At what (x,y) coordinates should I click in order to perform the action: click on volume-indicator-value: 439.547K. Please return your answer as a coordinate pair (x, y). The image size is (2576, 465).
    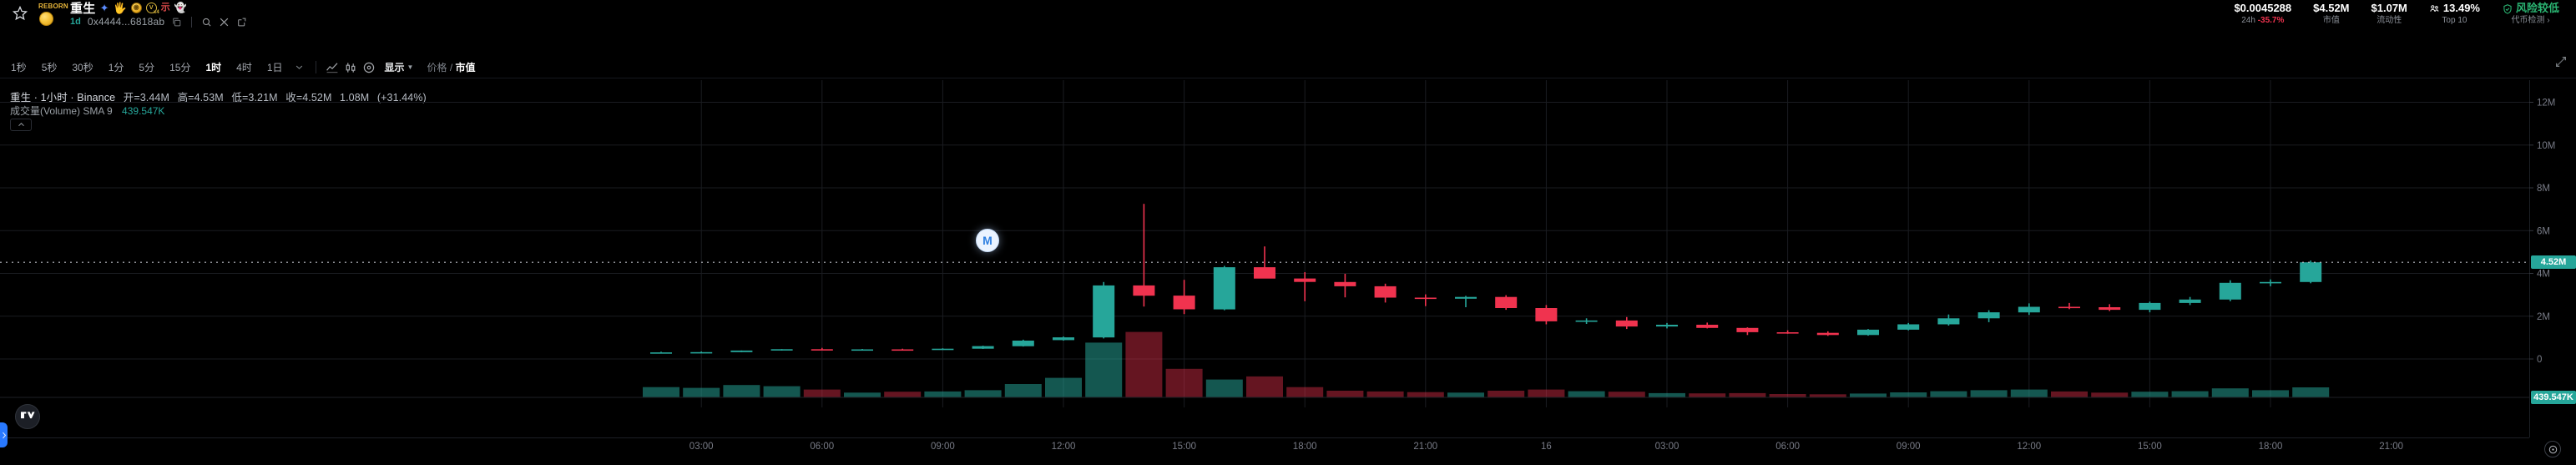
    Looking at the image, I should click on (143, 111).